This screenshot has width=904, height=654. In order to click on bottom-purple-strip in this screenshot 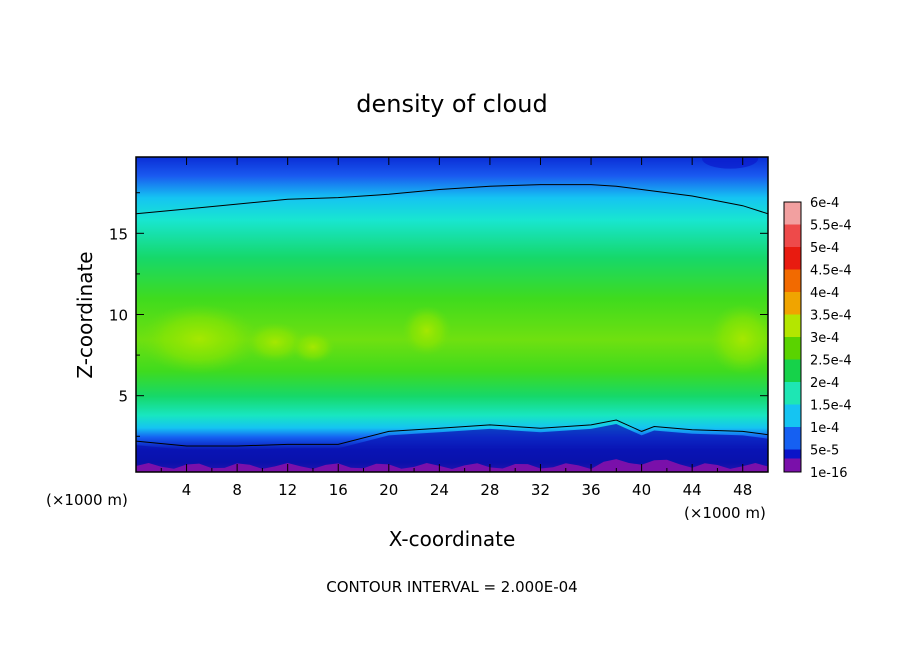, I will do `click(452, 465)`.